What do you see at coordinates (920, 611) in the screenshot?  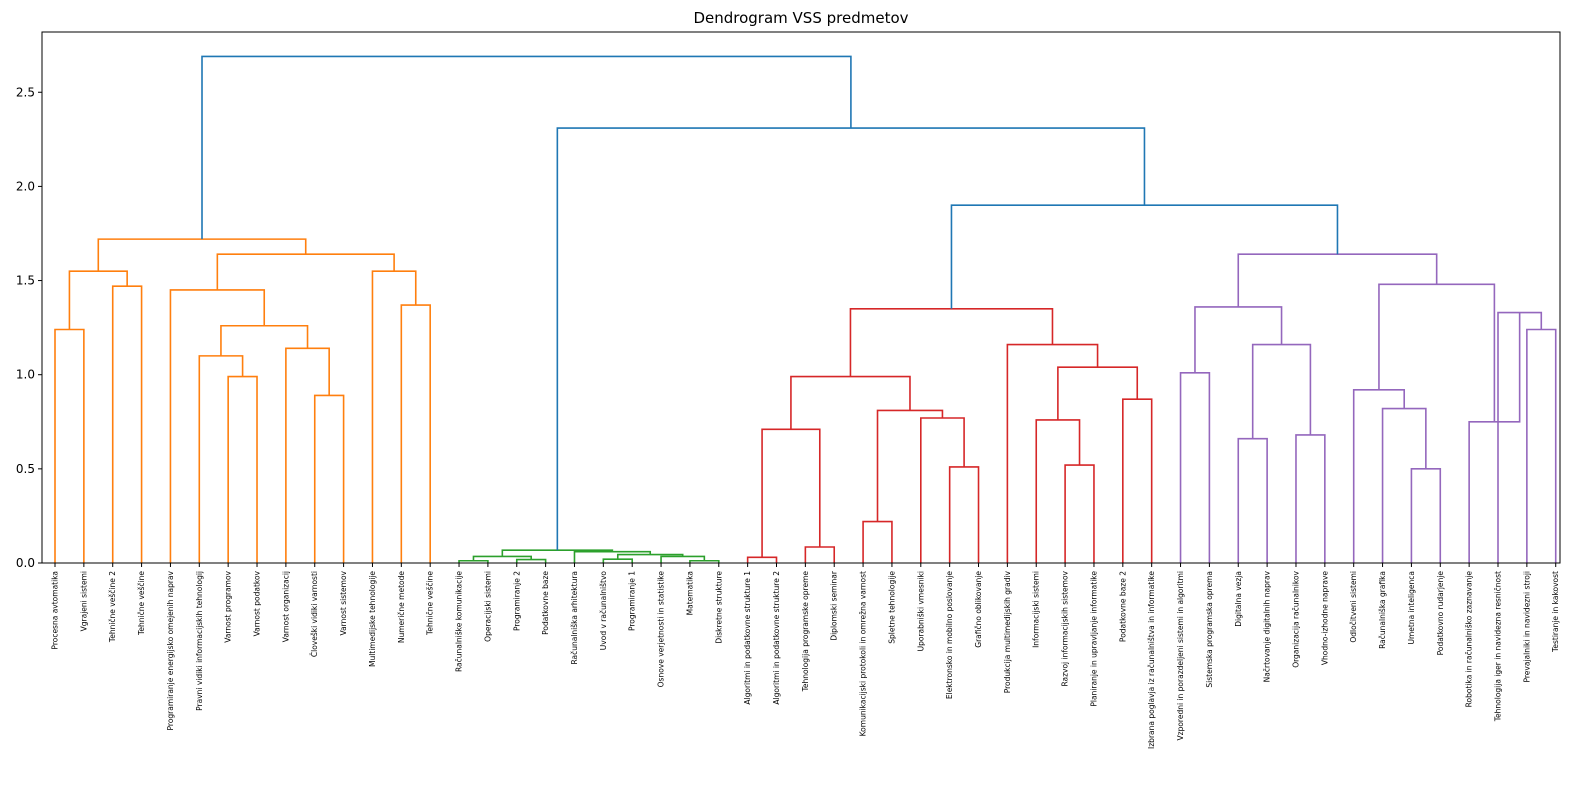 I see `leaf-label: Uporabniški vmesniki` at bounding box center [920, 611].